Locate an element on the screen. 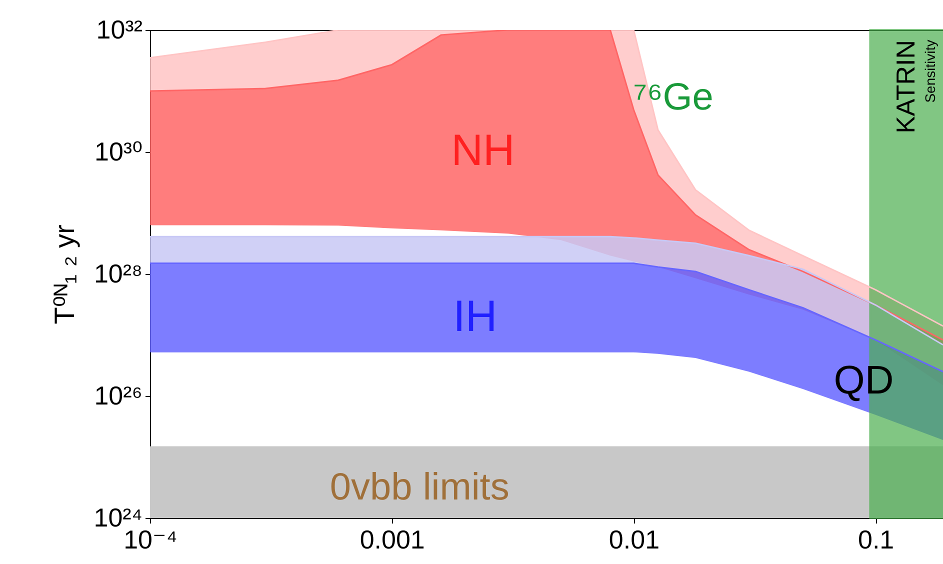 The width and height of the screenshot is (943, 564). annotation: IH is located at coordinates (475, 316).